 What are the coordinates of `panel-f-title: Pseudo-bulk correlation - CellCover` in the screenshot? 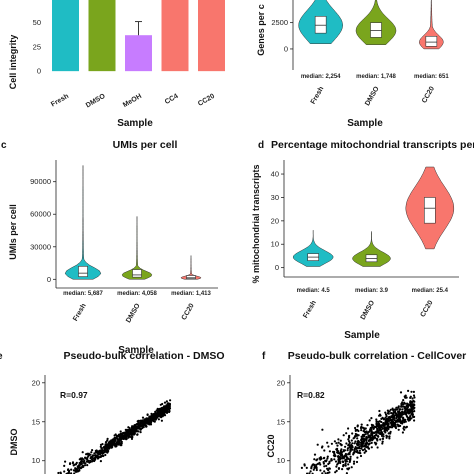 It's located at (377, 356).